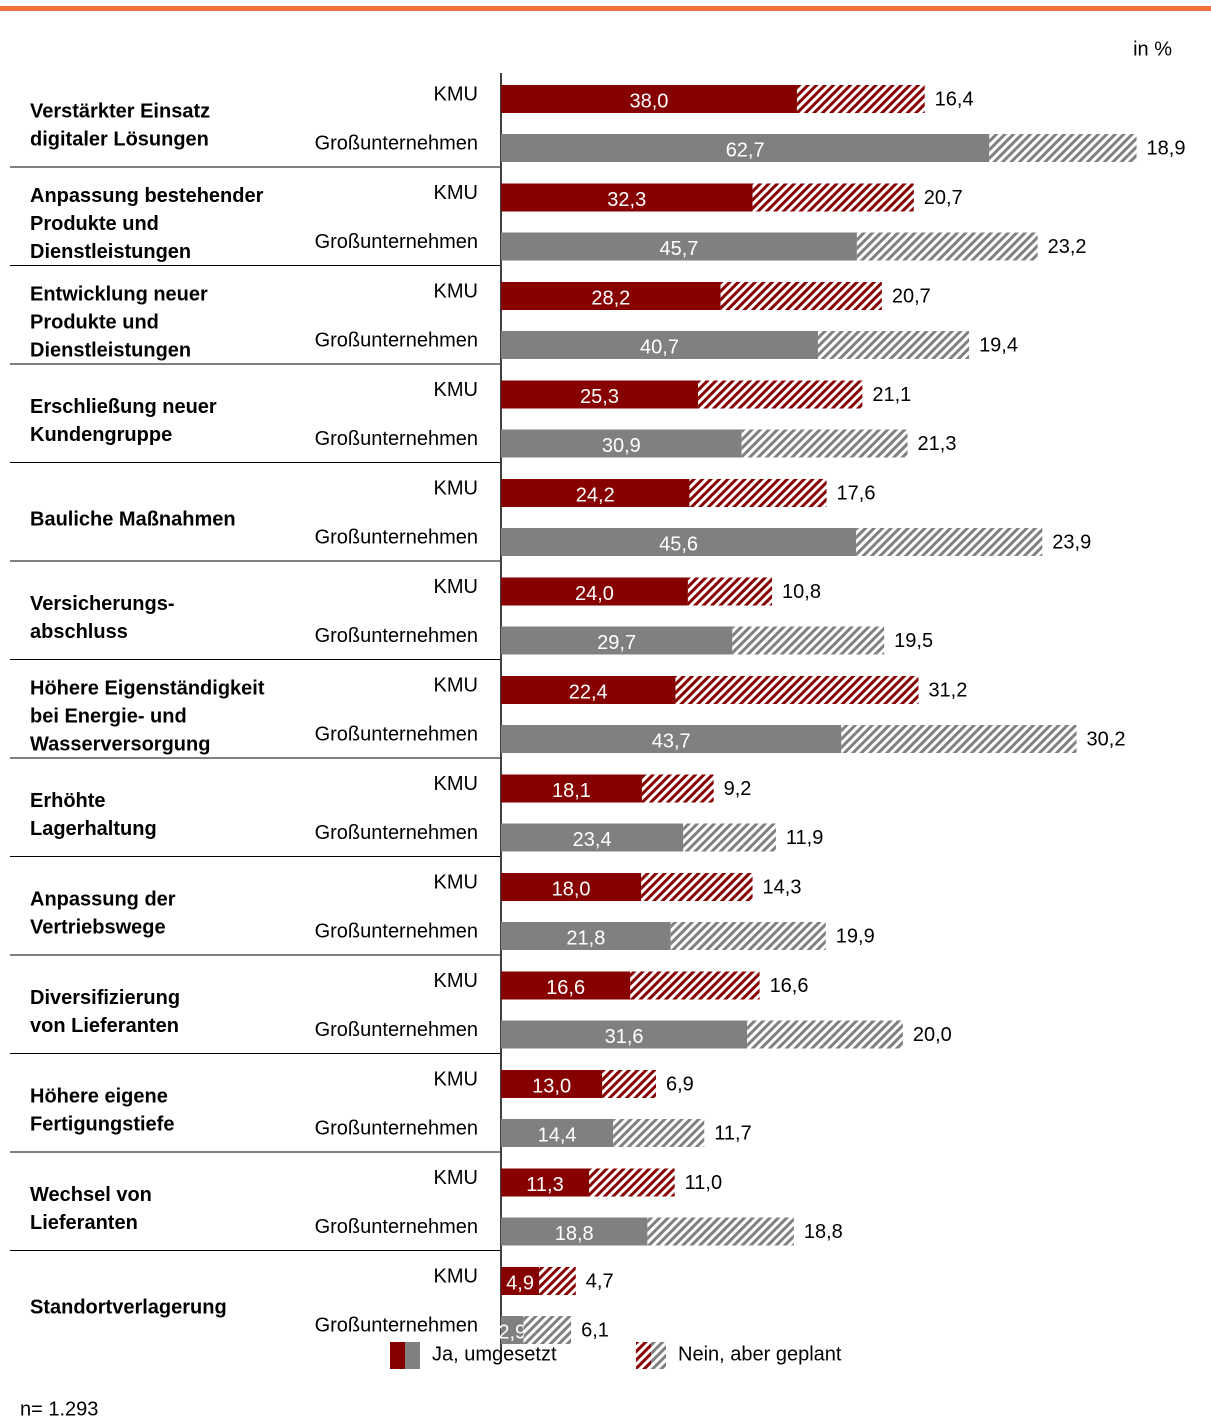  Describe the element at coordinates (91, 1195) in the screenshot. I see `category-label: Wechsel von` at that location.